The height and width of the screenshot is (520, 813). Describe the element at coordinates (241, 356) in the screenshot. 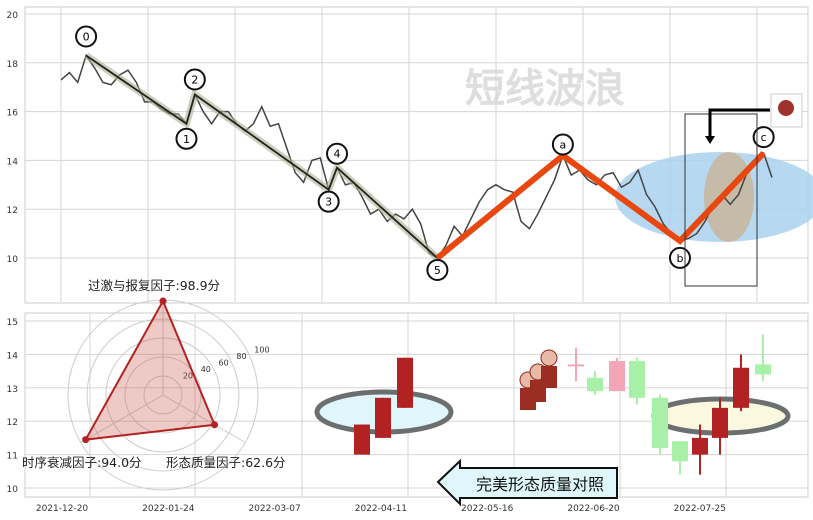

I see `radar-ring-label: 80` at that location.